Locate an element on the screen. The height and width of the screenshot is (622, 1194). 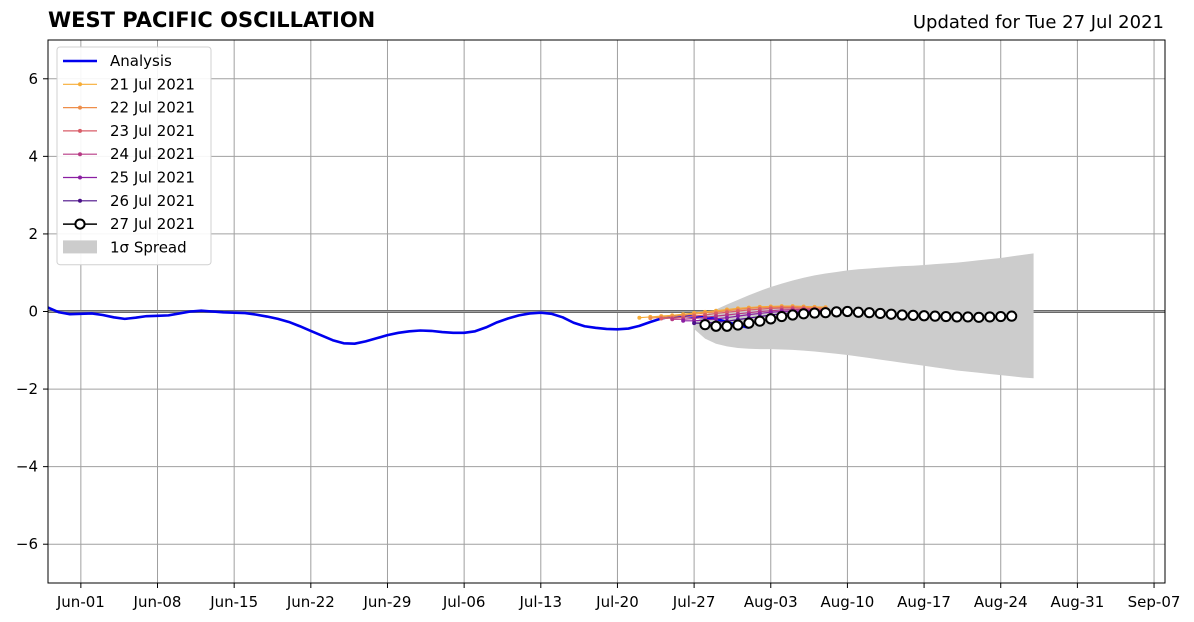
x-tick-label: Aug-31 is located at coordinates (1077, 602).